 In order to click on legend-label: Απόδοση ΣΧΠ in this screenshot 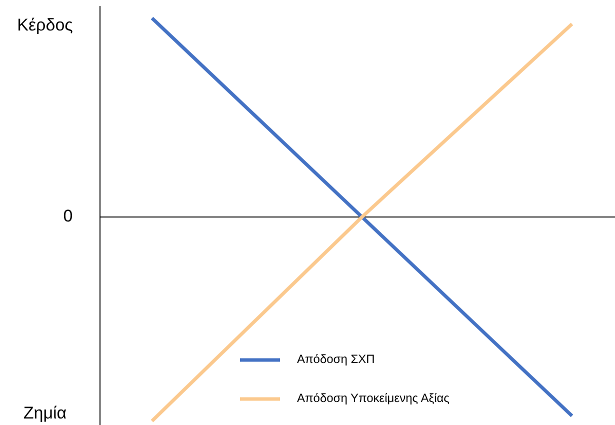, I will do `click(336, 359)`.